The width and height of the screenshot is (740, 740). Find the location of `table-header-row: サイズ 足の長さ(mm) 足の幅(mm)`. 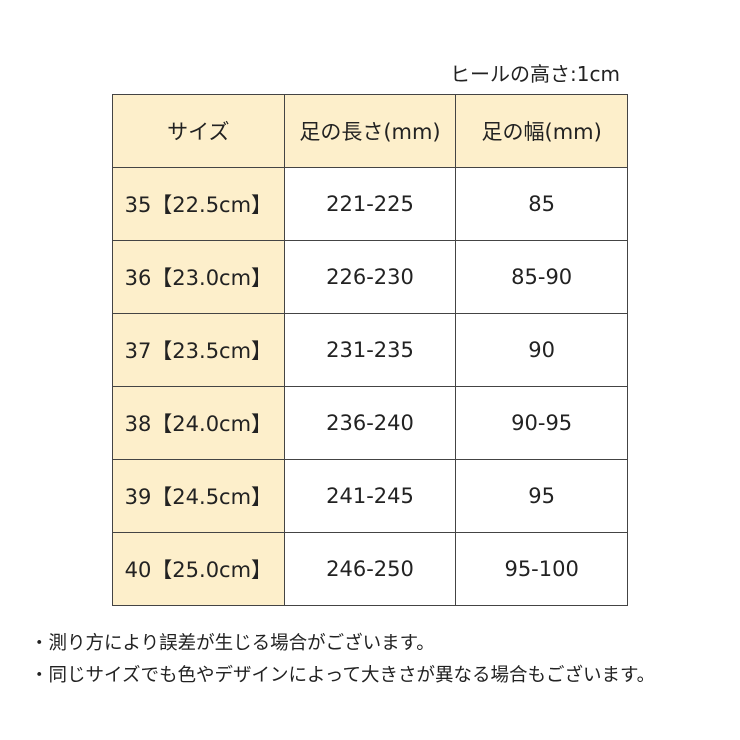

table-header-row: サイズ 足の長さ(mm) 足の幅(mm) is located at coordinates (370, 131).